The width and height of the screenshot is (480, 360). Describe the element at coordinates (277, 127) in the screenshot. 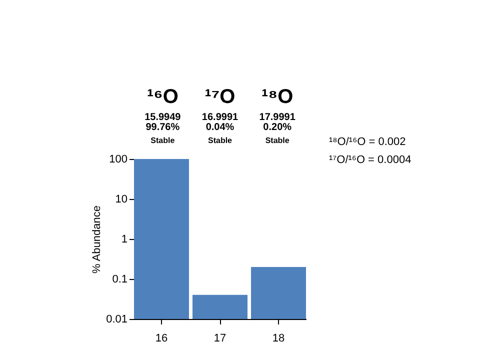

I see `text: 0.20%` at that location.